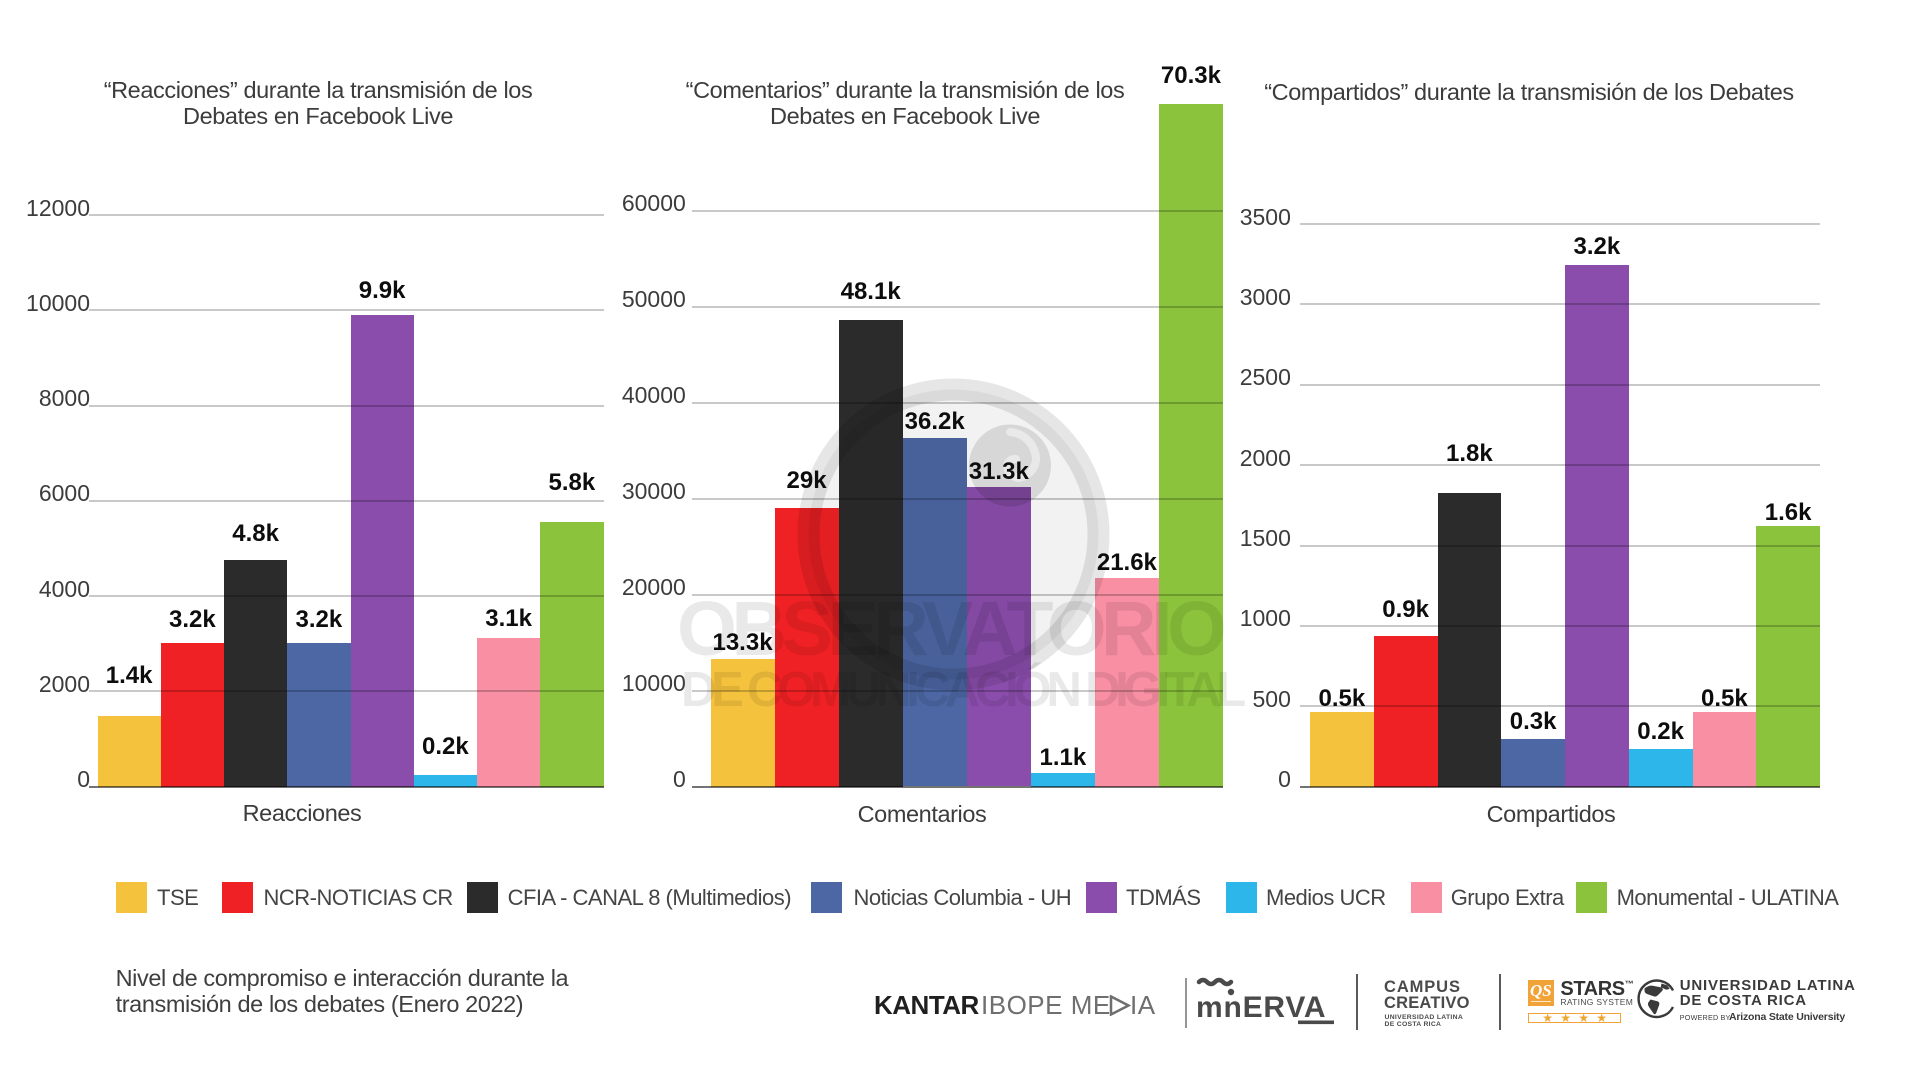 This screenshot has width=1920, height=1080. What do you see at coordinates (1261, 1007) in the screenshot?
I see `svg-text: mnERVA` at bounding box center [1261, 1007].